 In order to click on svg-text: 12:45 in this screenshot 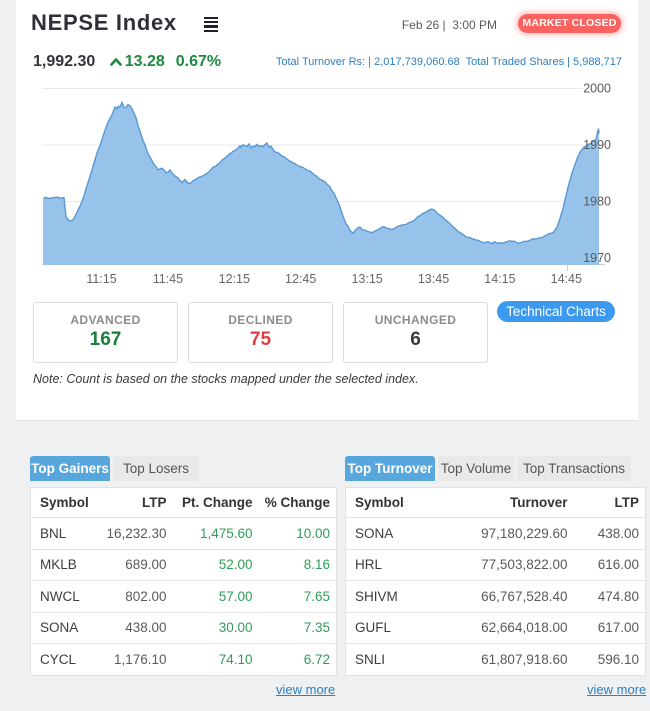, I will do `click(300, 279)`.